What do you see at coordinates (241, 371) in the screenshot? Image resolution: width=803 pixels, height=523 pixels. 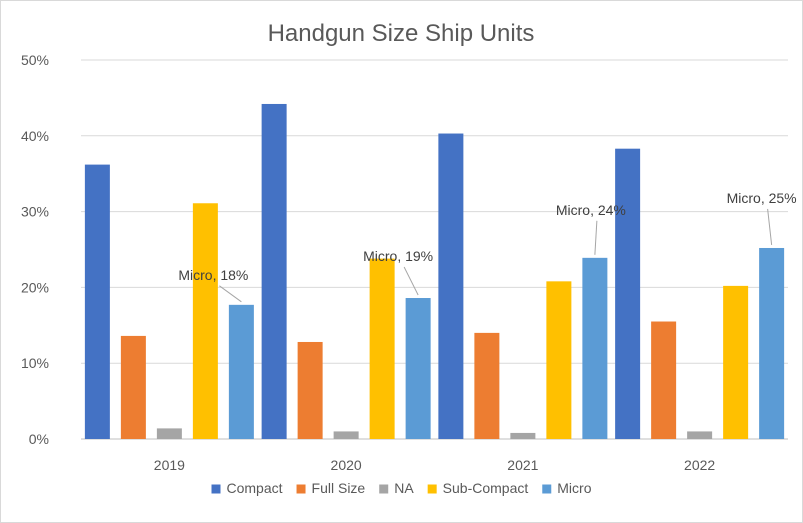 I see `bar-micro-2019` at bounding box center [241, 371].